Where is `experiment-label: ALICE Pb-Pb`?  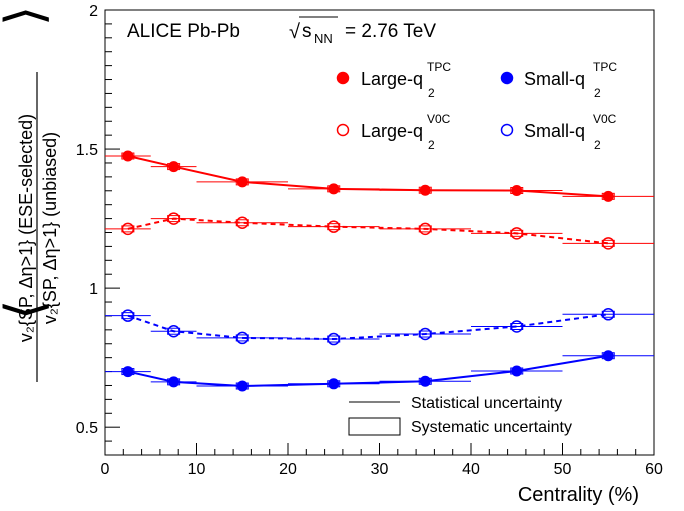
experiment-label: ALICE Pb-Pb is located at coordinates (183, 31).